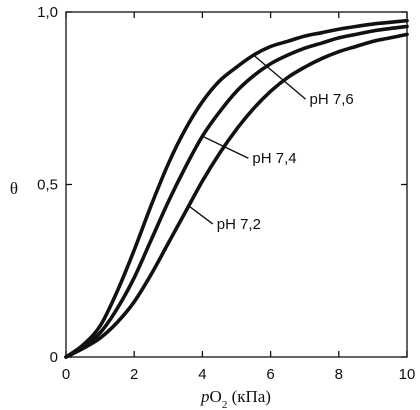  I want to click on x-tick-label-1: 2, so click(134, 374).